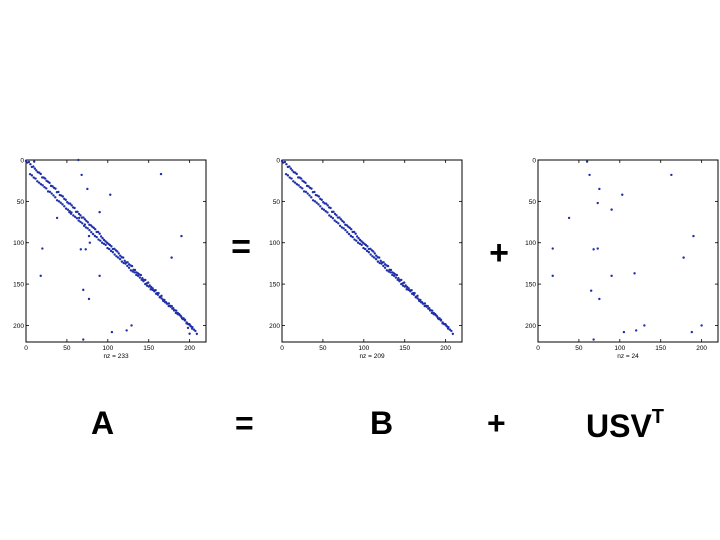 The width and height of the screenshot is (720, 540). Describe the element at coordinates (538, 348) in the screenshot. I see `x-tick-label: 0` at that location.